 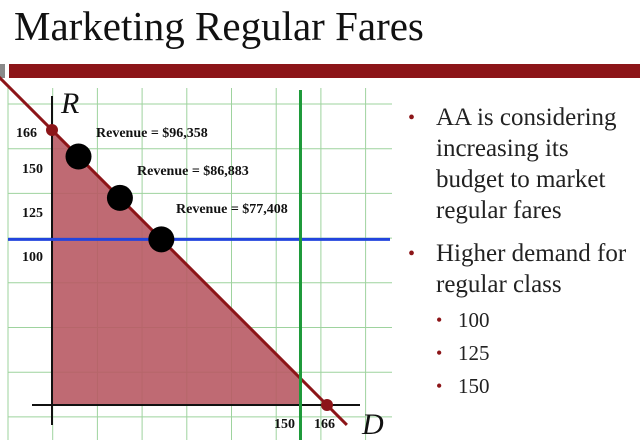 I want to click on title-accent-gray, so click(x=2, y=71).